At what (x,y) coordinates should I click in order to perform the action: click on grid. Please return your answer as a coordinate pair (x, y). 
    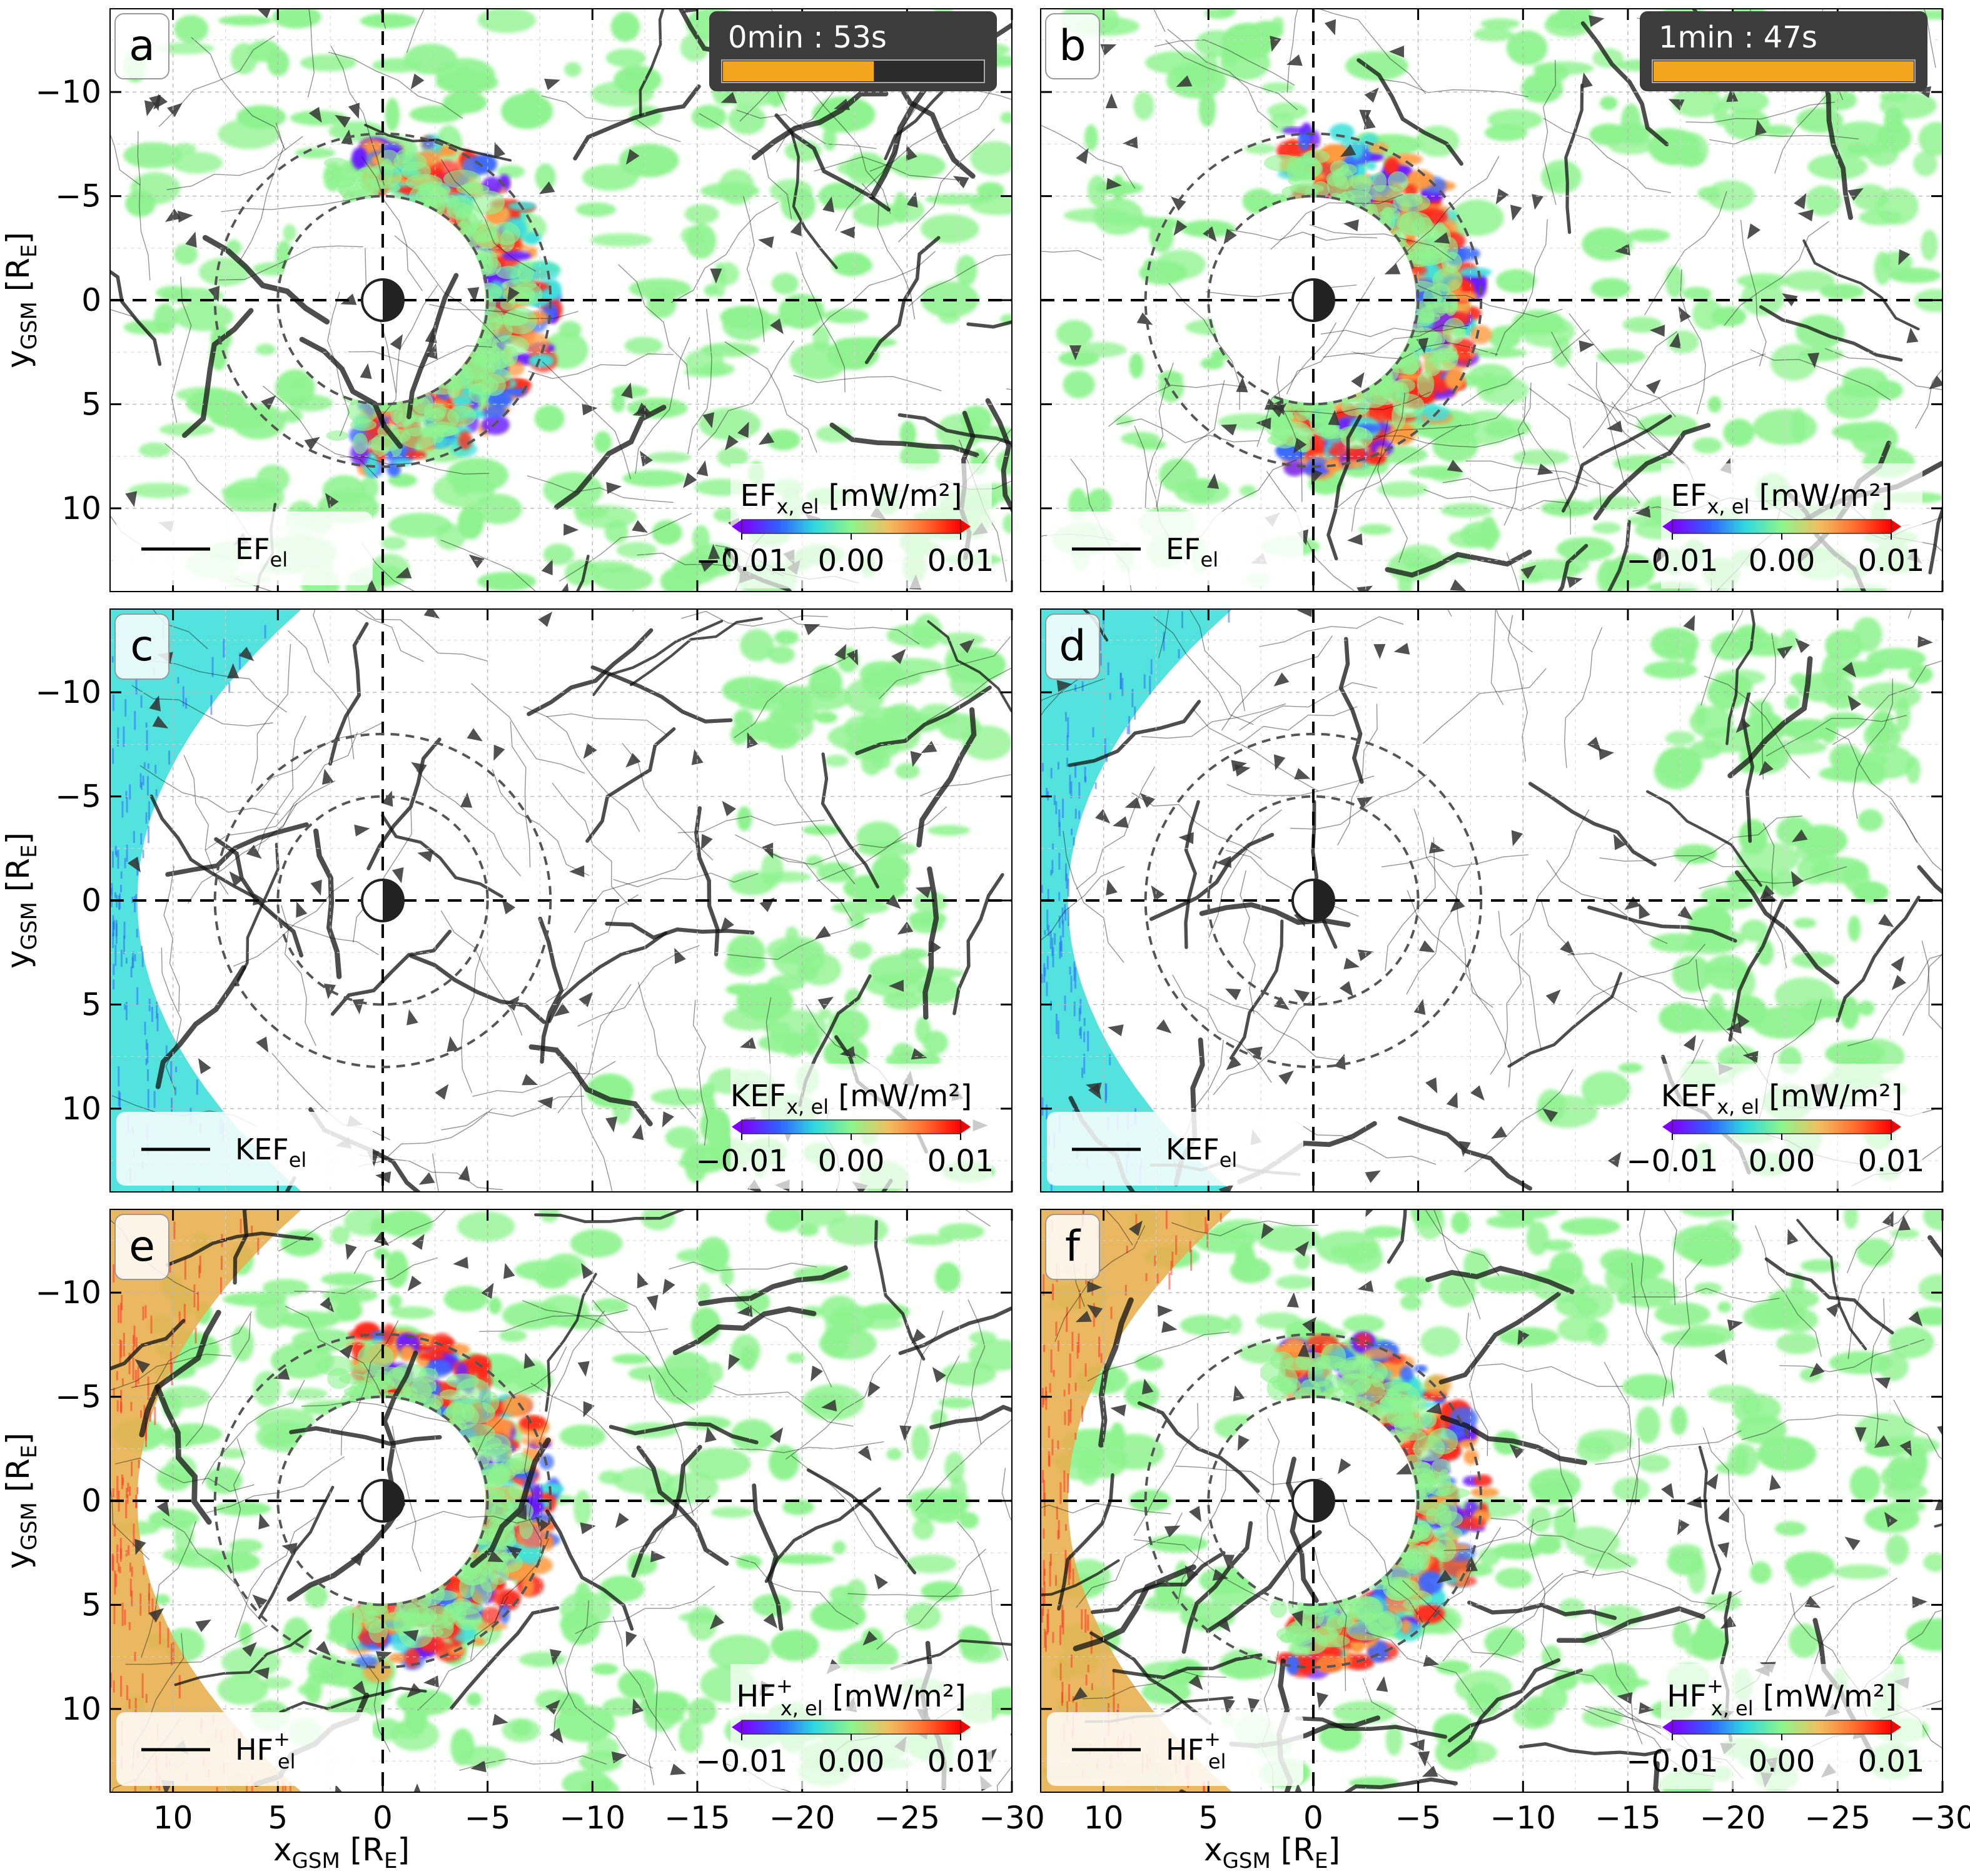
    Looking at the image, I should click on (561, 900).